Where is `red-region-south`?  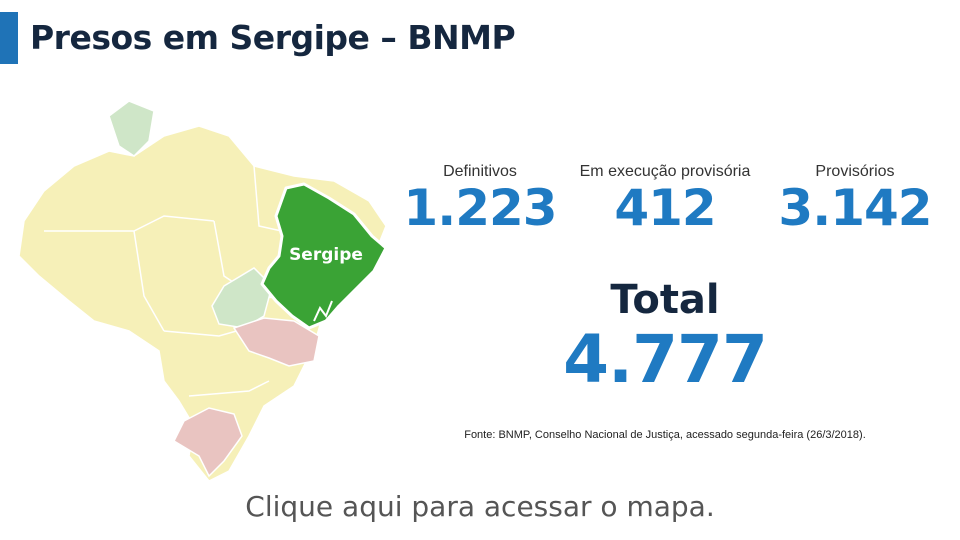 red-region-south is located at coordinates (208, 442).